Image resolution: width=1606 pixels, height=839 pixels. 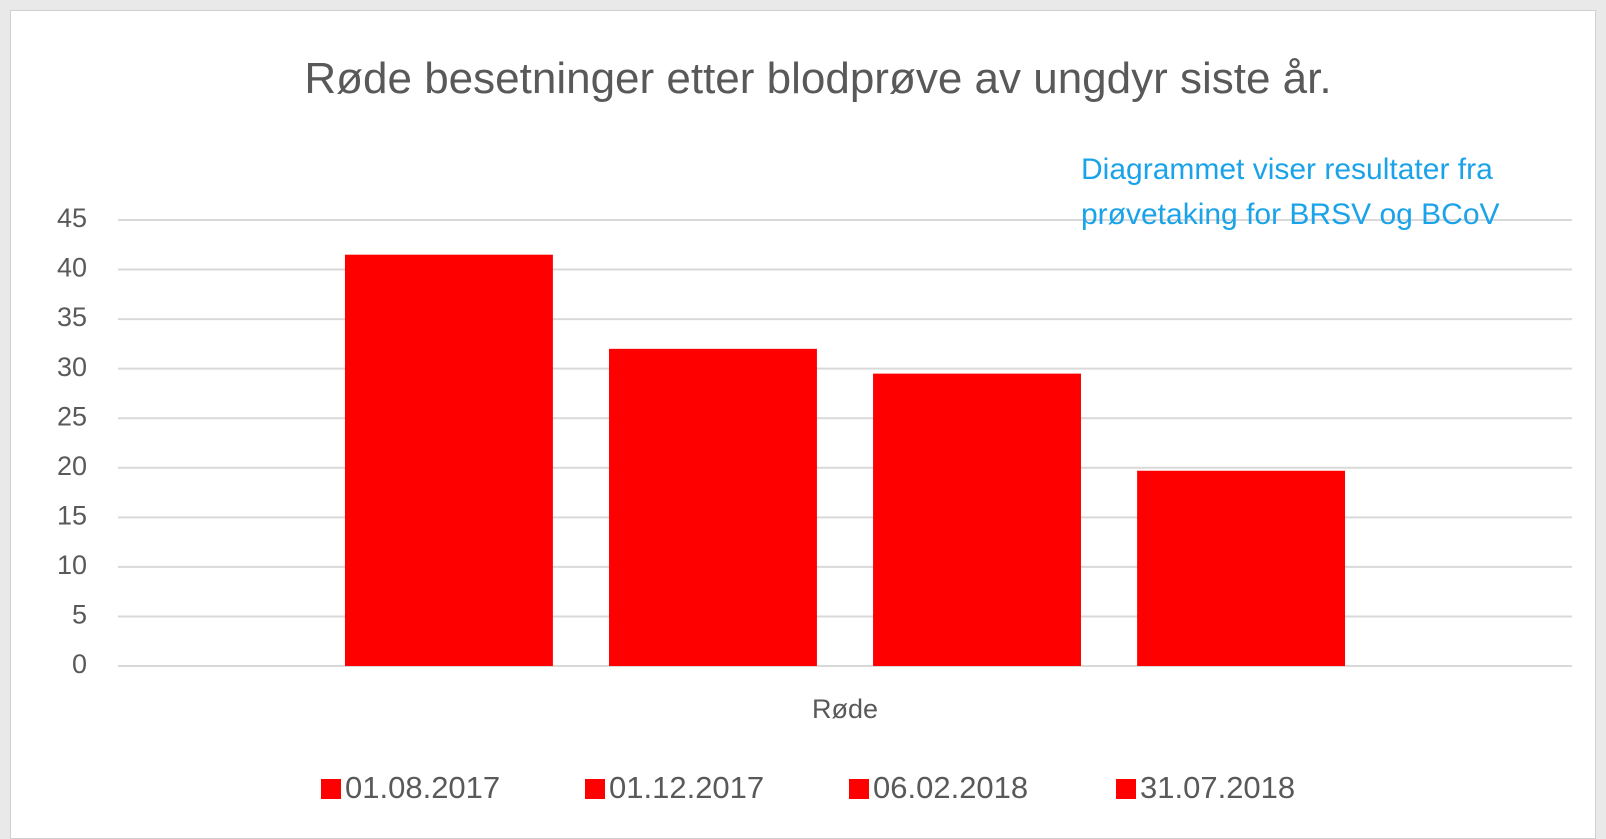 I want to click on legend-label: 06.02.2018, so click(x=950, y=787).